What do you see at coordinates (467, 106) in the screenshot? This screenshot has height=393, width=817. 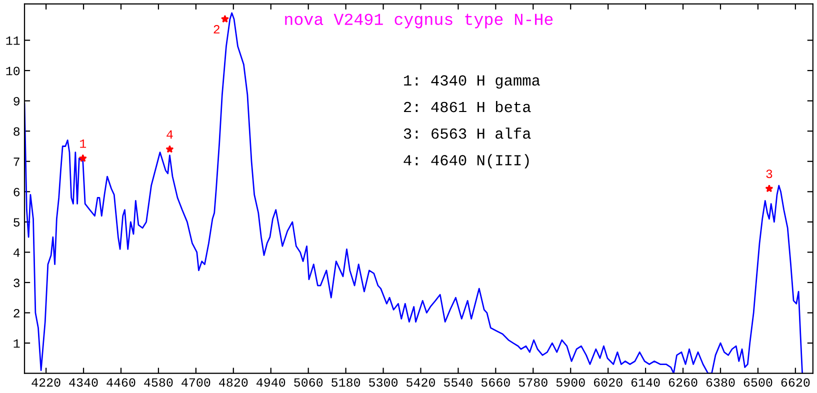 I see `annotation: 2: 4861 H beta` at bounding box center [467, 106].